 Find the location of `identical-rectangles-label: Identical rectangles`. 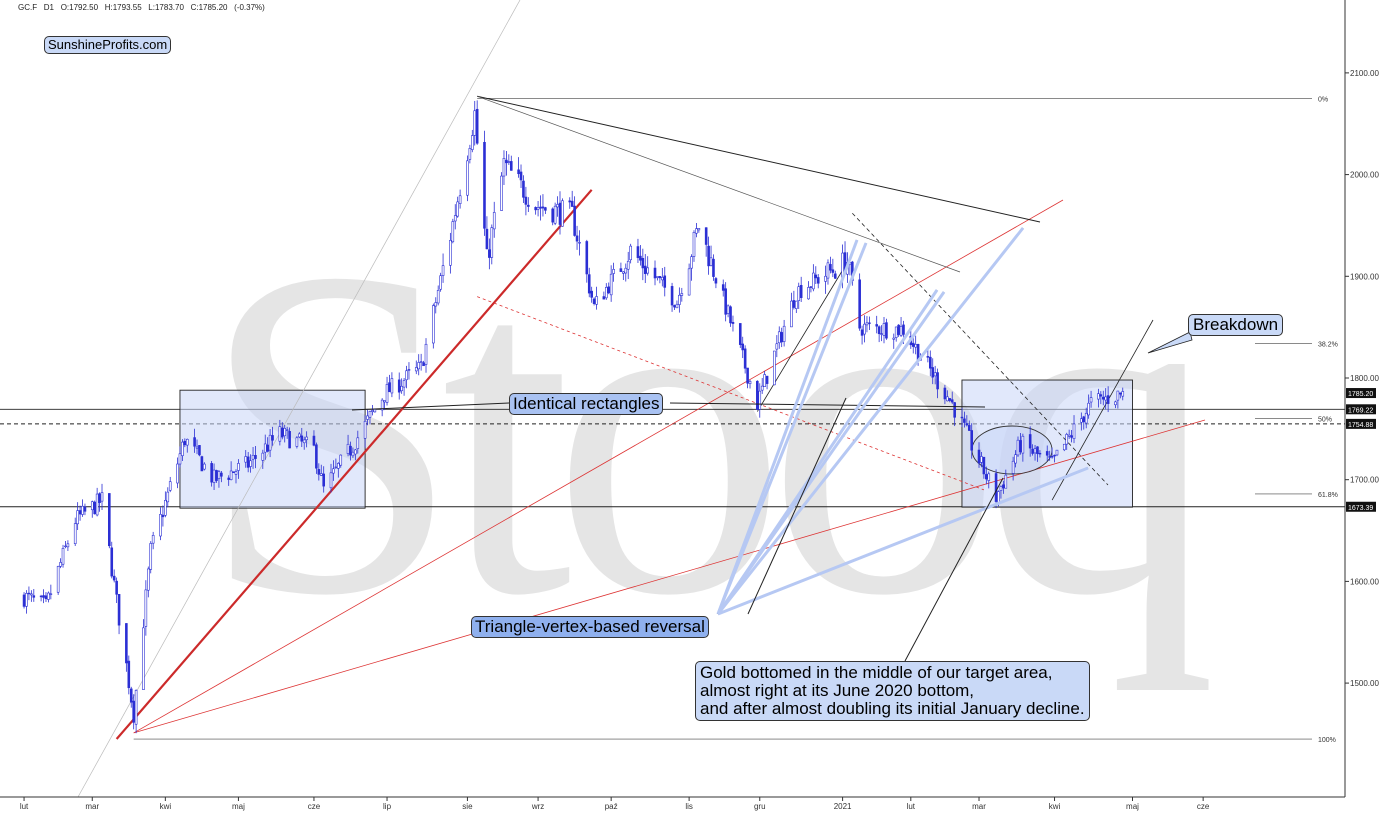

identical-rectangles-label: Identical rectangles is located at coordinates (586, 404).